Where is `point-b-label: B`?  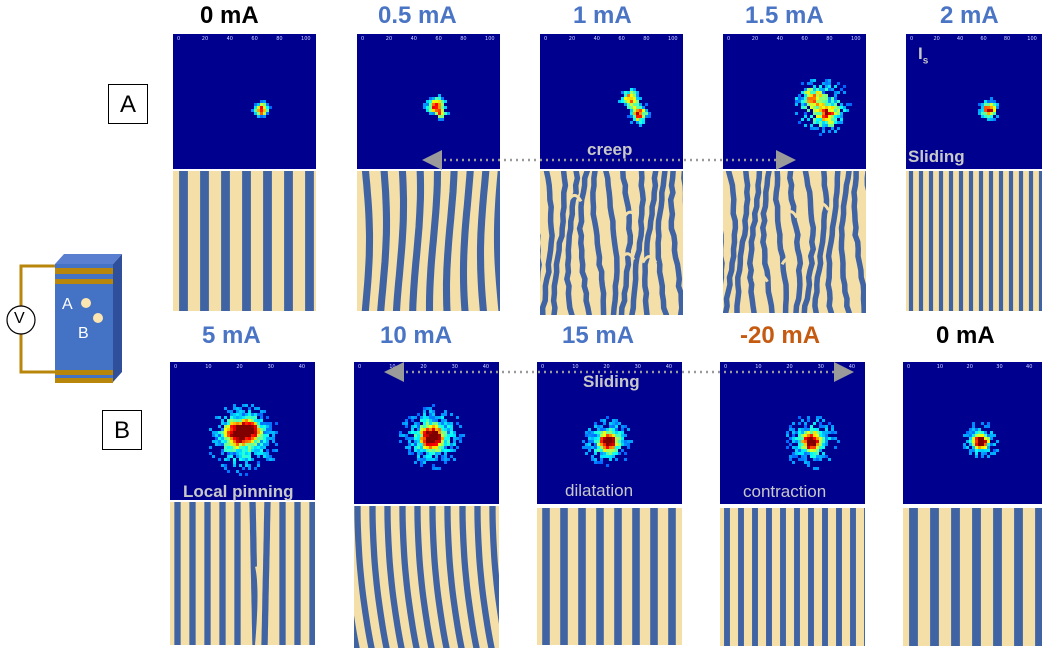
point-b-label: B is located at coordinates (83, 333).